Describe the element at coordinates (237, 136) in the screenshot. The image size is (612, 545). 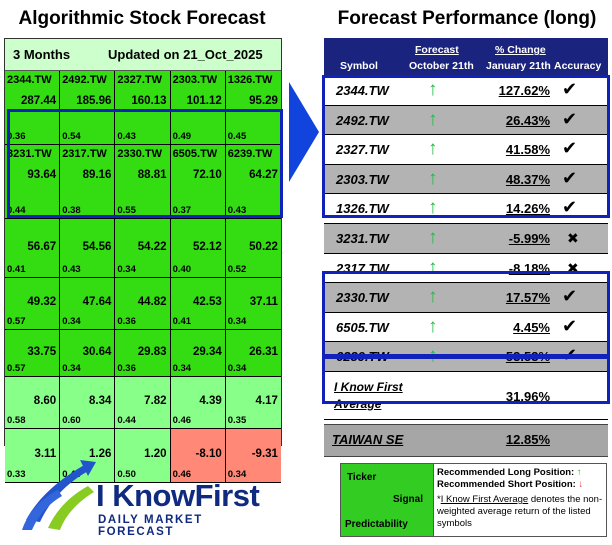
I see `cell-predictability: 0.45` at that location.